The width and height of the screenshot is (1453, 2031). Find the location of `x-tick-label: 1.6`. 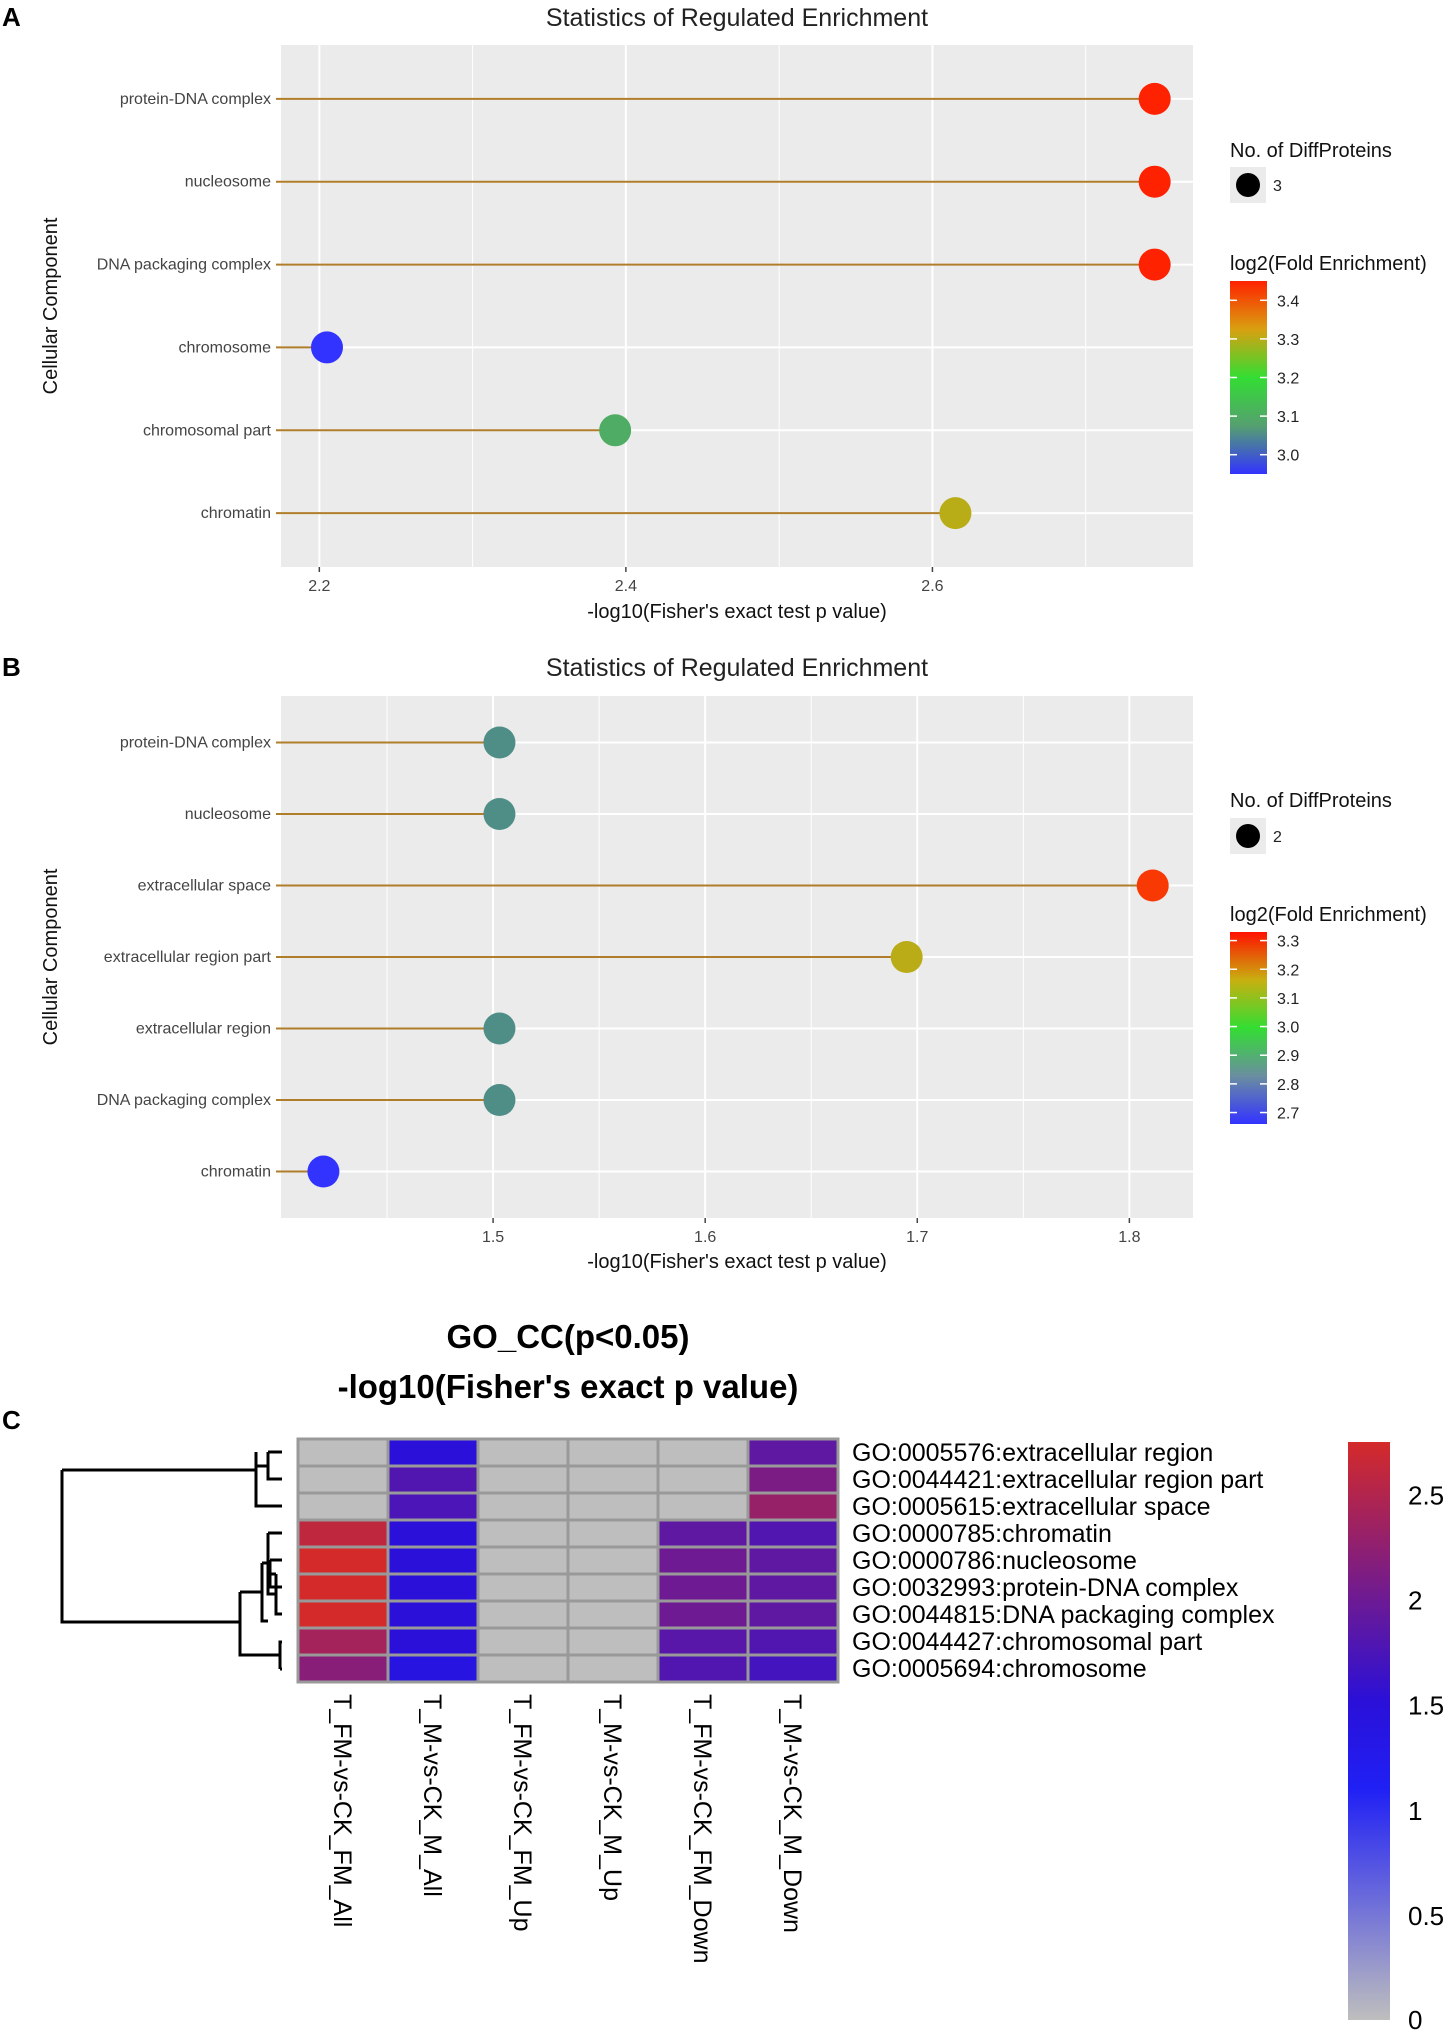

x-tick-label: 1.6 is located at coordinates (705, 1237).